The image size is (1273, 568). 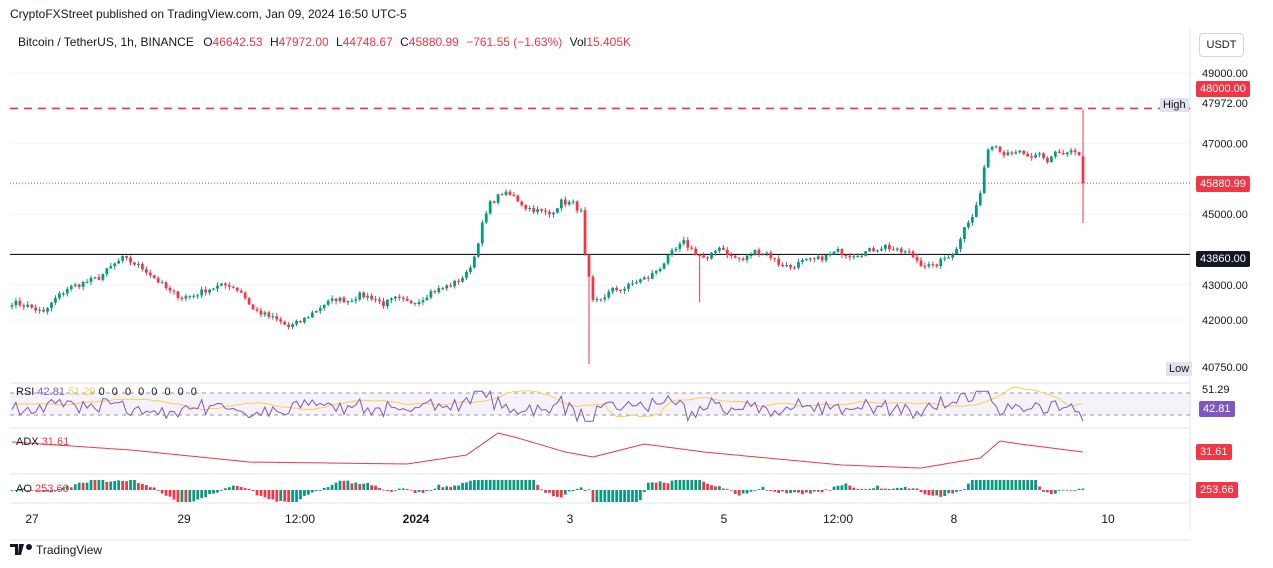 I want to click on x-tick-label: 10, so click(x=1108, y=519).